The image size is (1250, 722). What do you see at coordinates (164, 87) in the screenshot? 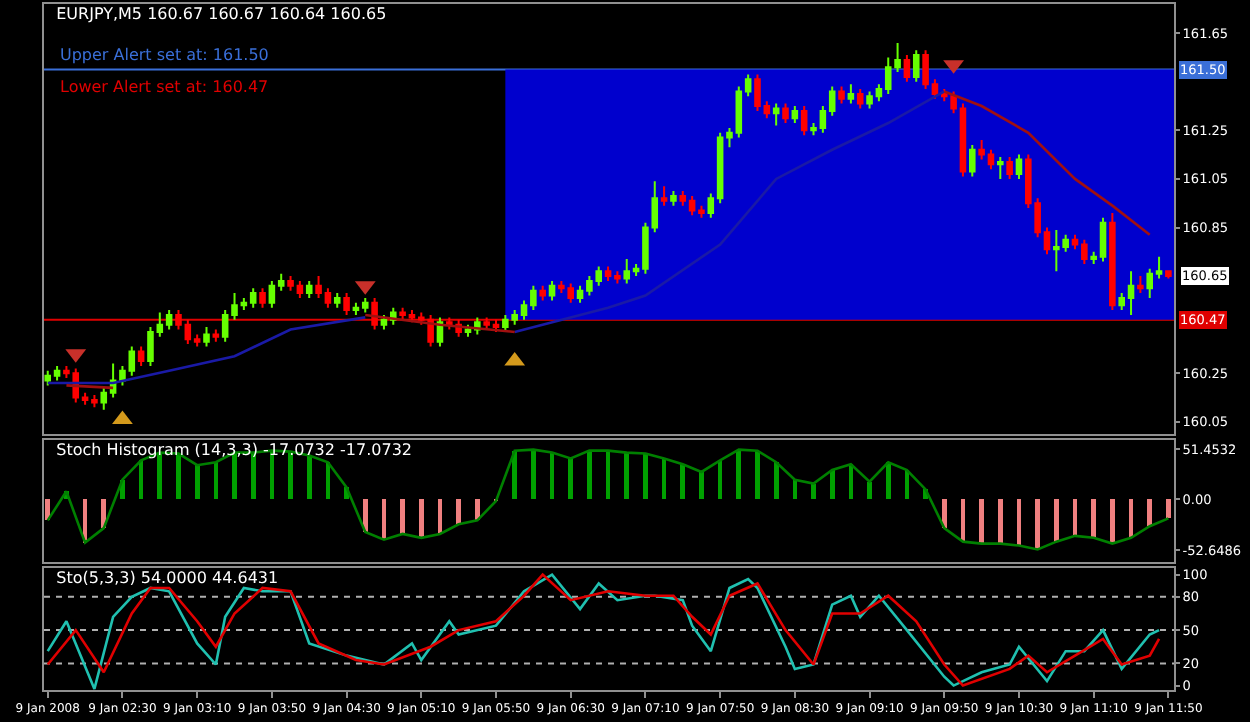
I see `annotation: Lower Alert set at: 160.47` at bounding box center [164, 87].